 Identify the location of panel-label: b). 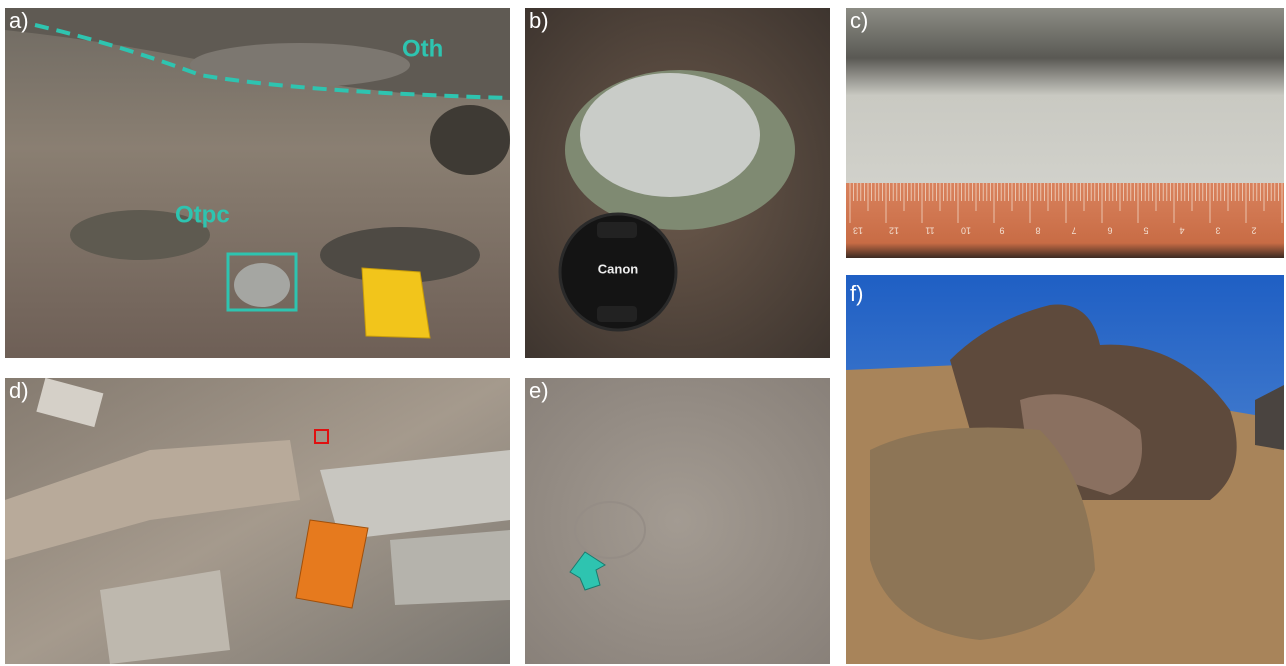
(539, 20).